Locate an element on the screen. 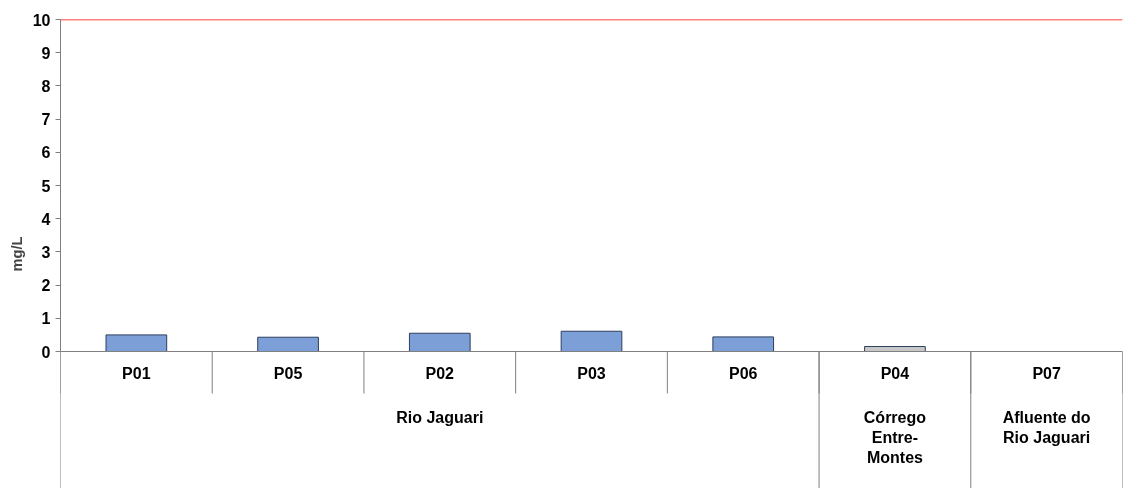 Image resolution: width=1128 pixels, height=488 pixels. y-tick-label: 4 is located at coordinates (46, 219).